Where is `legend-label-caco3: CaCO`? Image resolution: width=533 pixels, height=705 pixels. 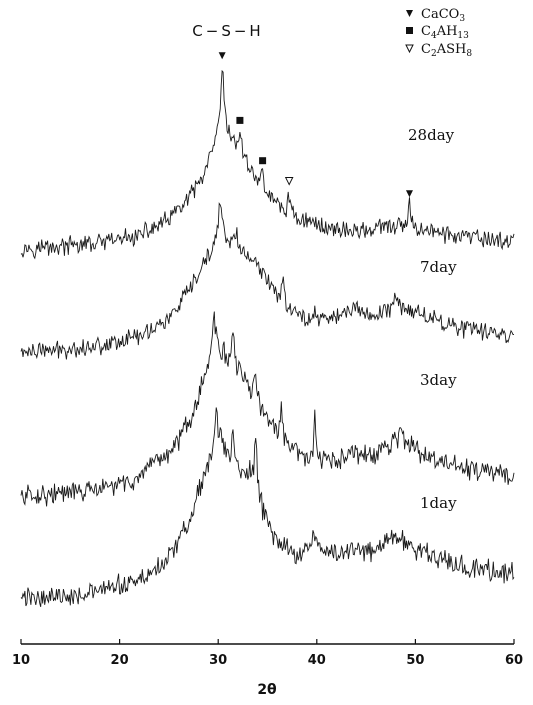
legend-label-caco3: CaCO is located at coordinates (440, 14).